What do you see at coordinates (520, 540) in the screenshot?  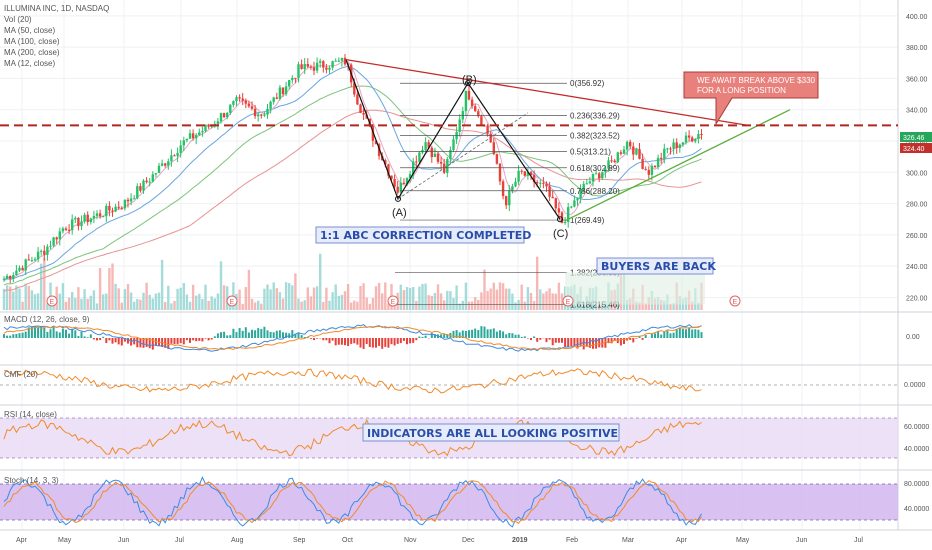 I see `time-tick-label: 2019` at bounding box center [520, 540].